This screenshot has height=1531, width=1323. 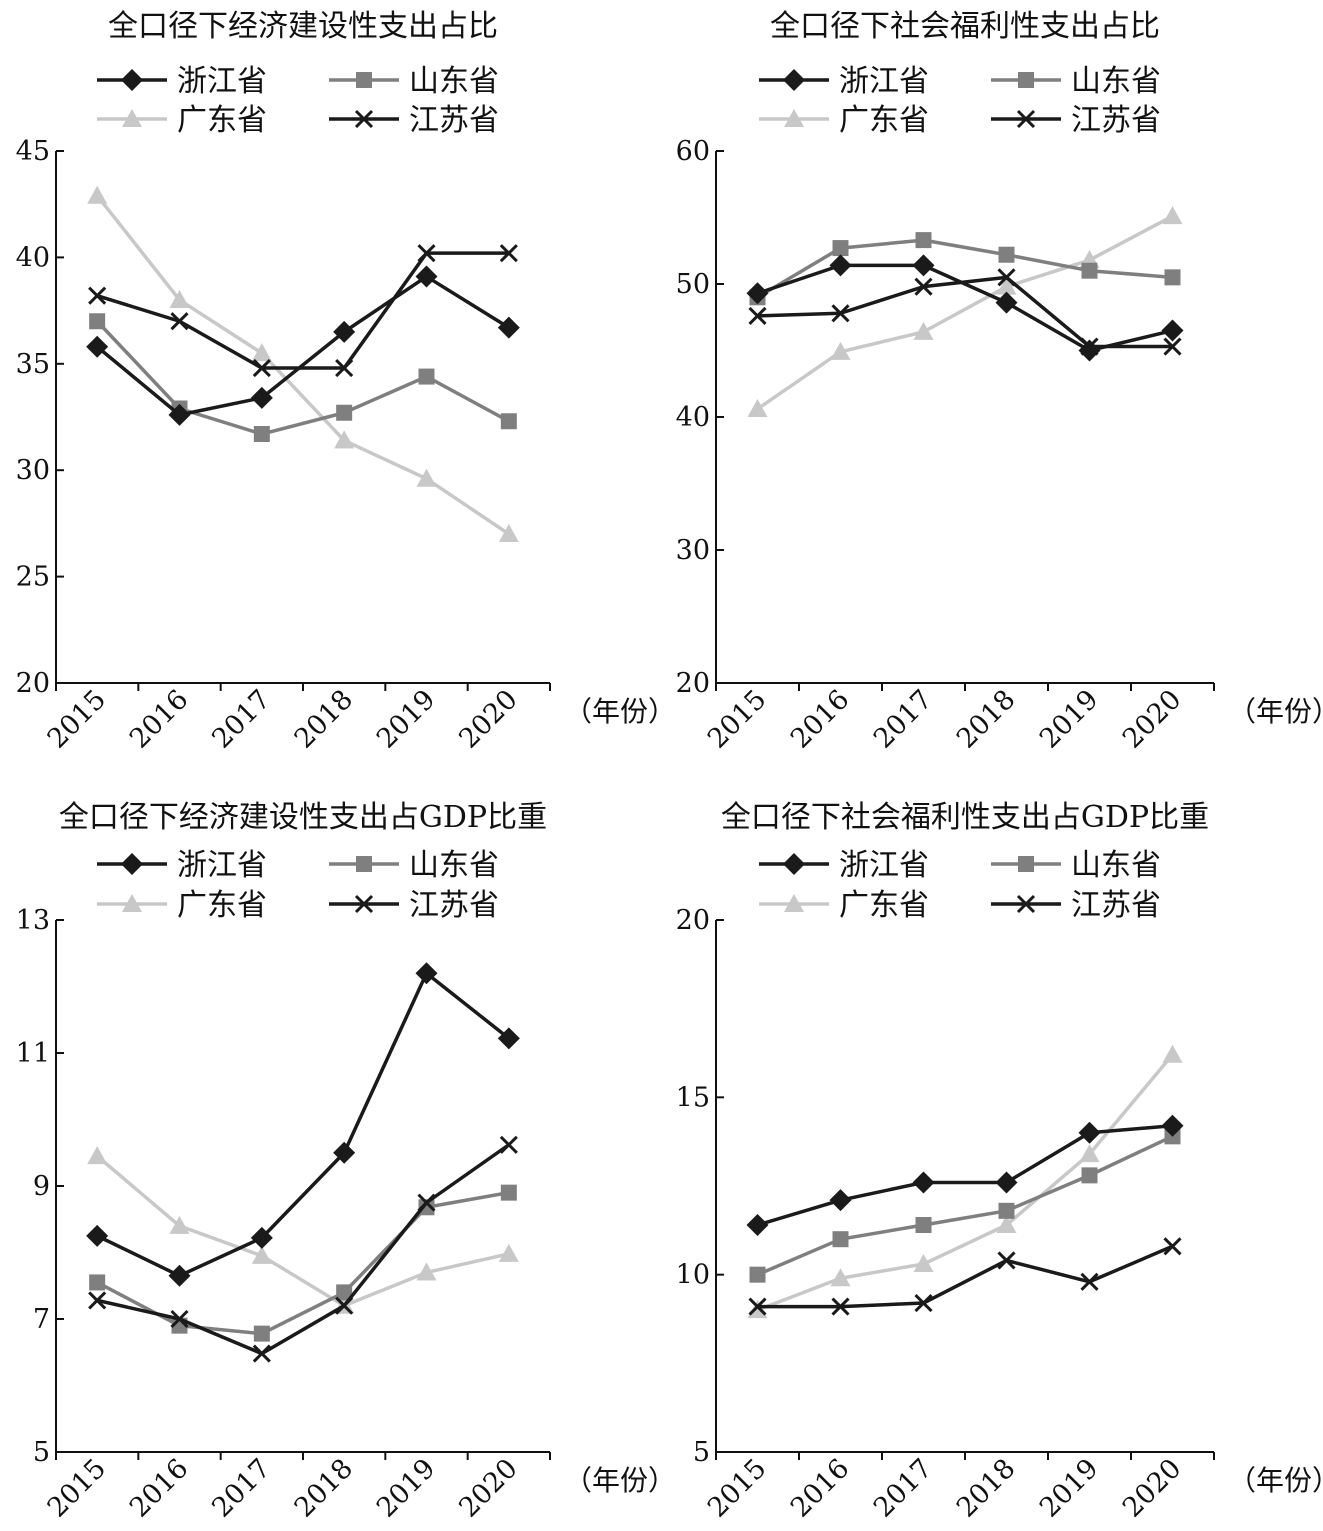 I want to click on y-tick-label: 5, so click(x=41, y=1452).